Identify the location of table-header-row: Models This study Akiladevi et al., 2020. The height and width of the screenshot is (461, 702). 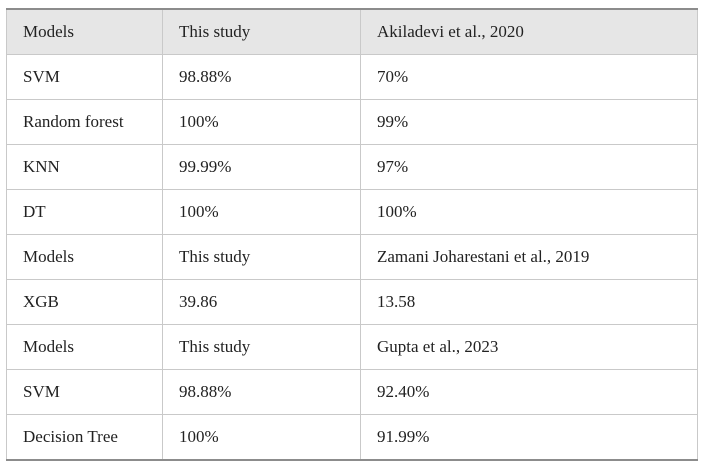
(352, 31).